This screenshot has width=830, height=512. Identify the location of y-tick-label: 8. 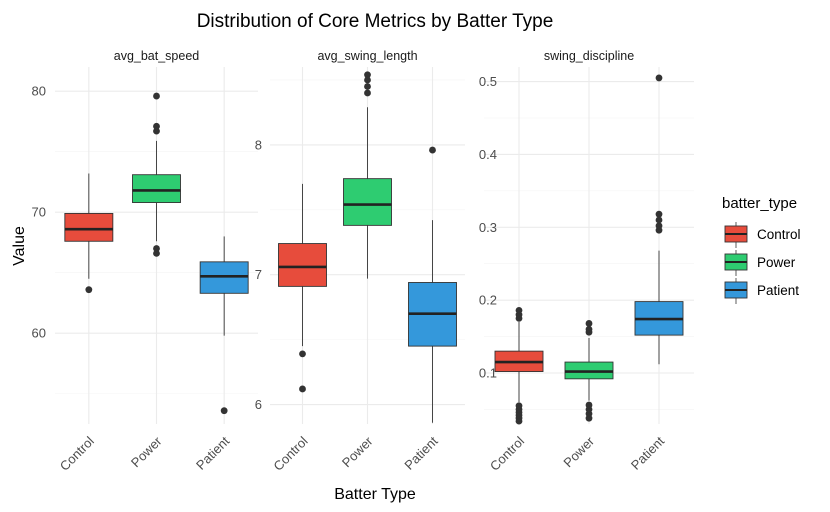
(258, 144).